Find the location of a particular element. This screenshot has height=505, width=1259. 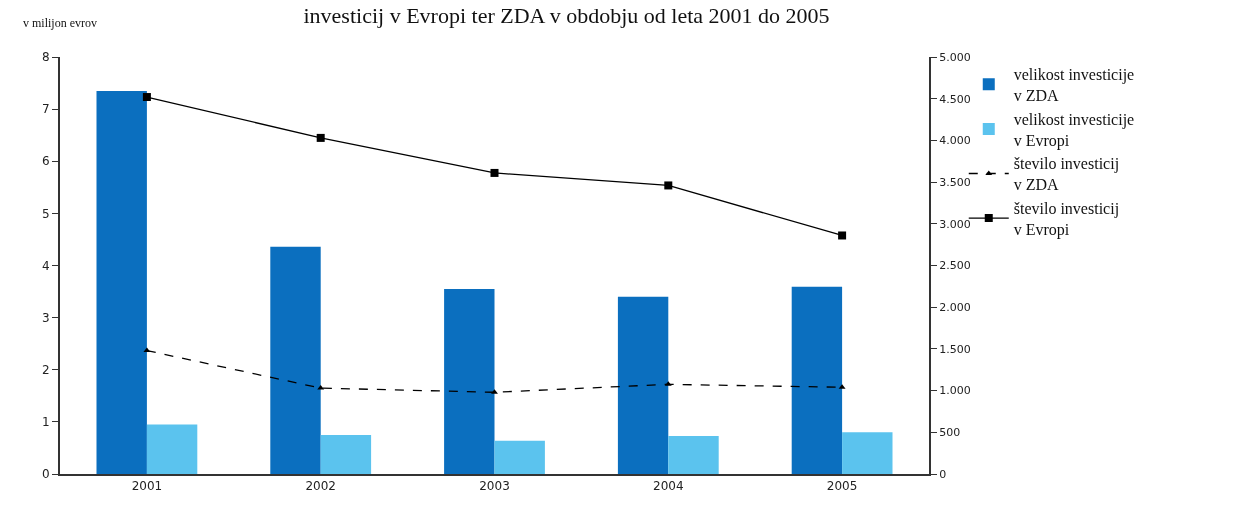

x-tick-label: 2005 is located at coordinates (842, 486).